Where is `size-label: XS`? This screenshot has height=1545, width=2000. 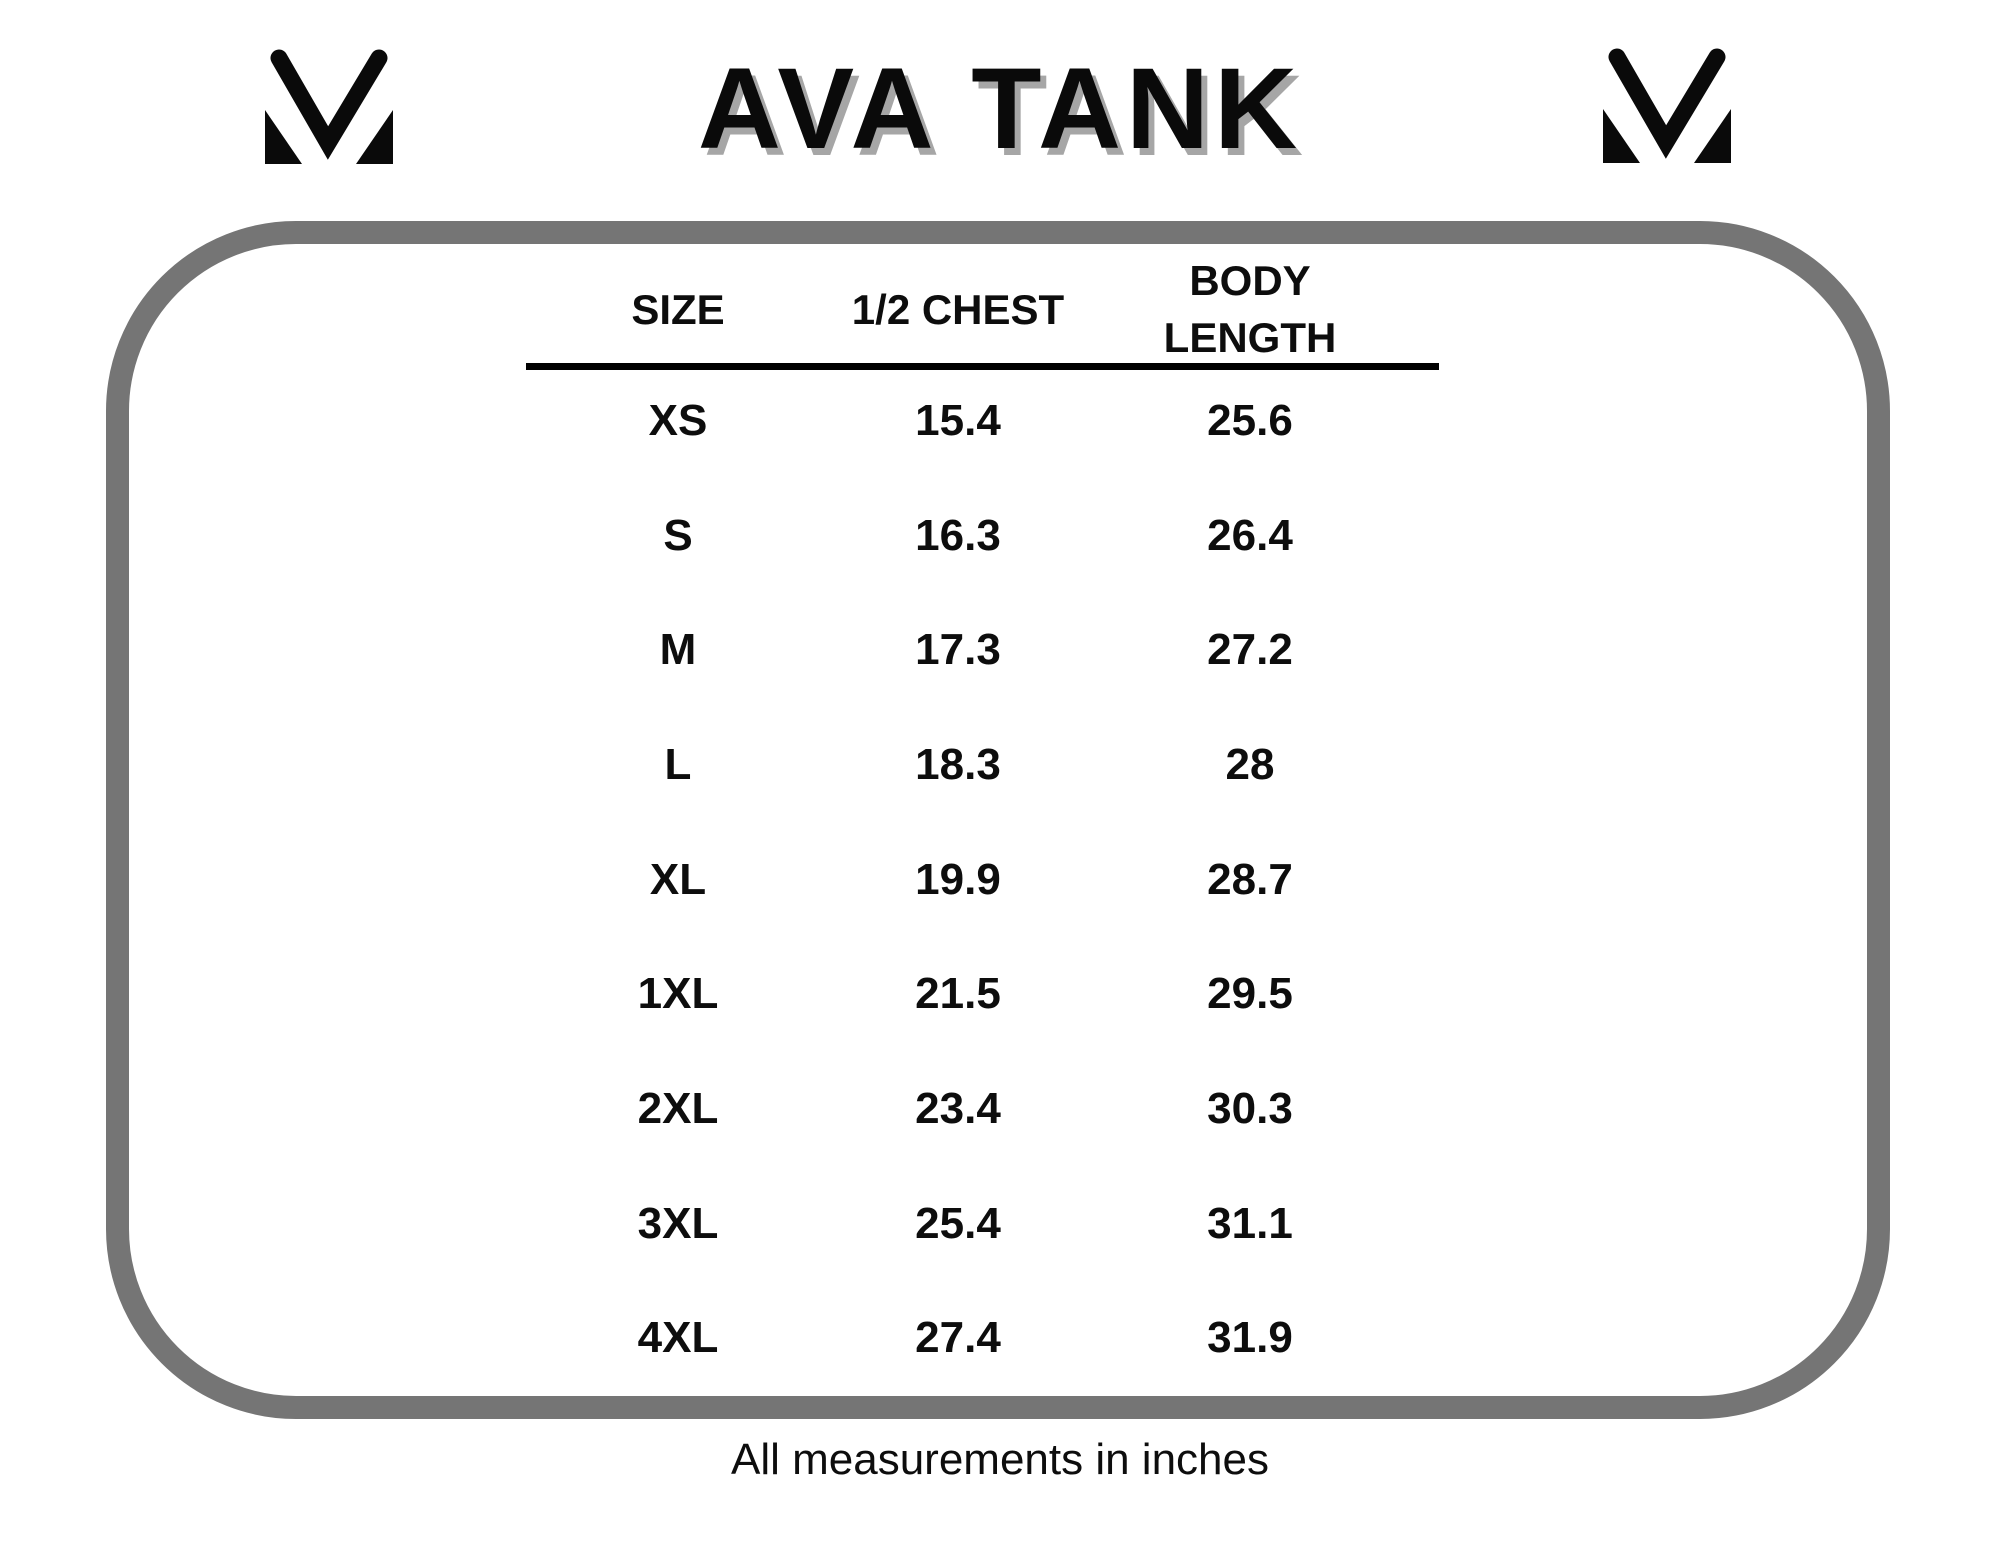
size-label: XS is located at coordinates (678, 420).